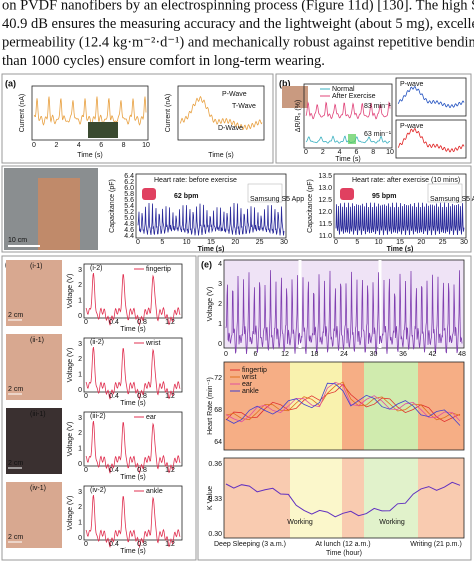 The width and height of the screenshot is (474, 562). I want to click on y-tick-label: 13.5, so click(325, 176).